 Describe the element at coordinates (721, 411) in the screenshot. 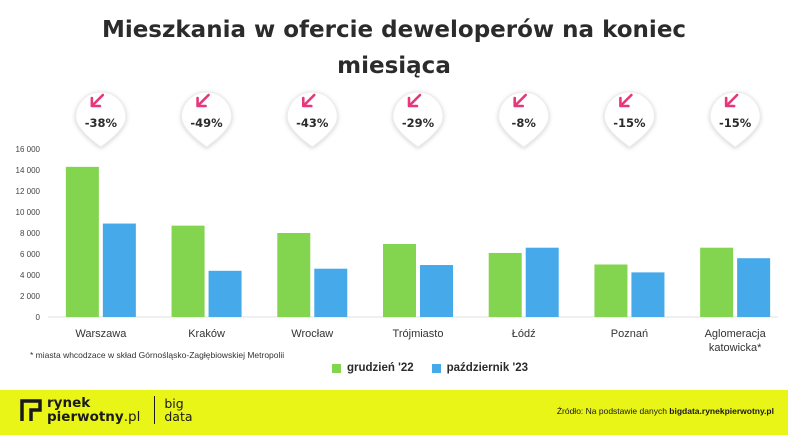

I see `source-site: bigdata.rynekpierwotny.pl` at that location.